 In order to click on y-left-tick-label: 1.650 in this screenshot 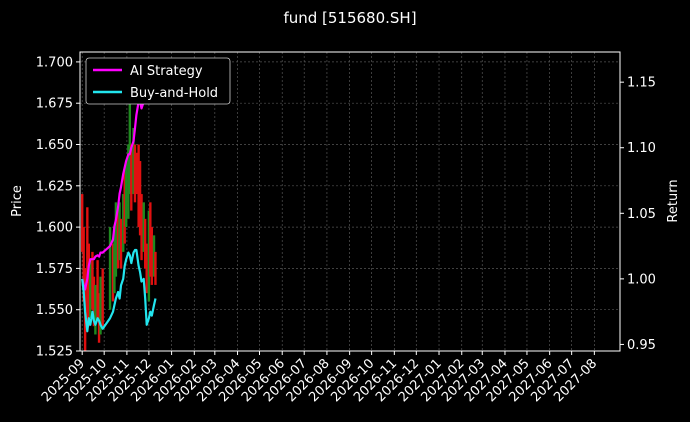, I will do `click(54, 145)`.